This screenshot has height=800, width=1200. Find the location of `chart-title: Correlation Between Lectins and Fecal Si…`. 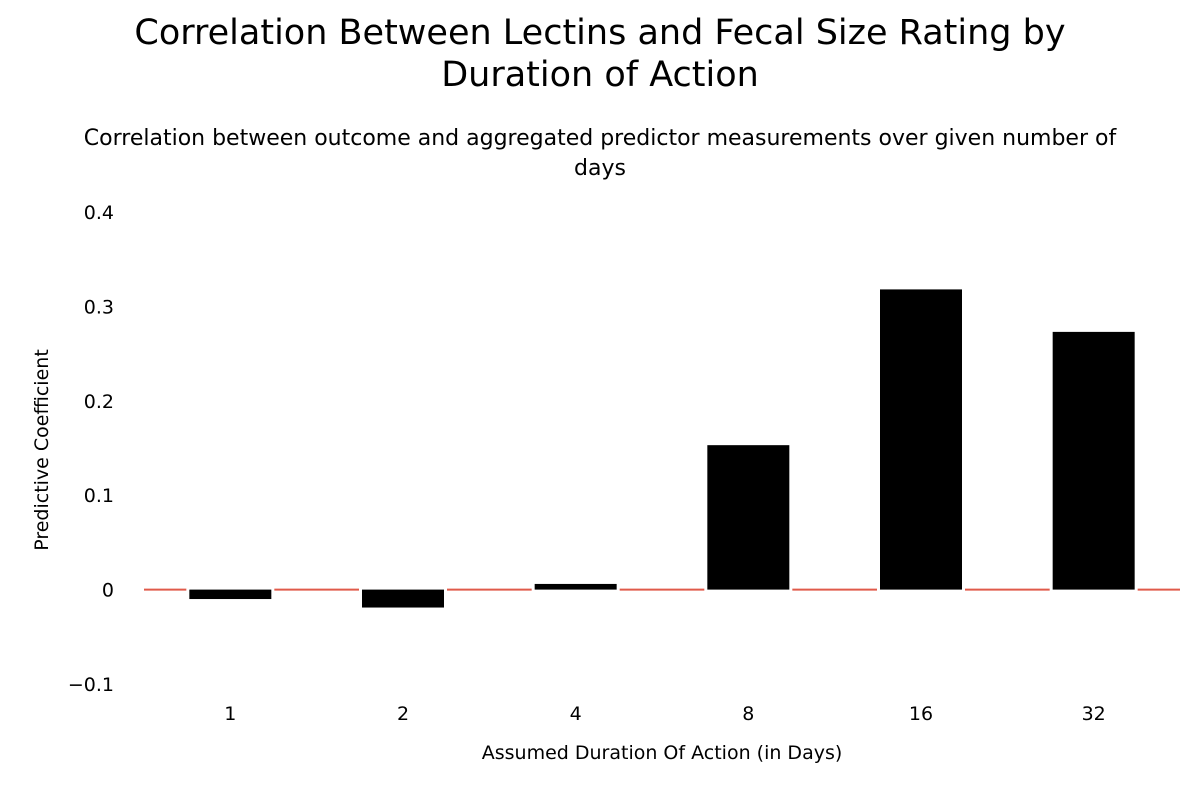

chart-title: Correlation Between Lectins and Fecal Si… is located at coordinates (600, 54).